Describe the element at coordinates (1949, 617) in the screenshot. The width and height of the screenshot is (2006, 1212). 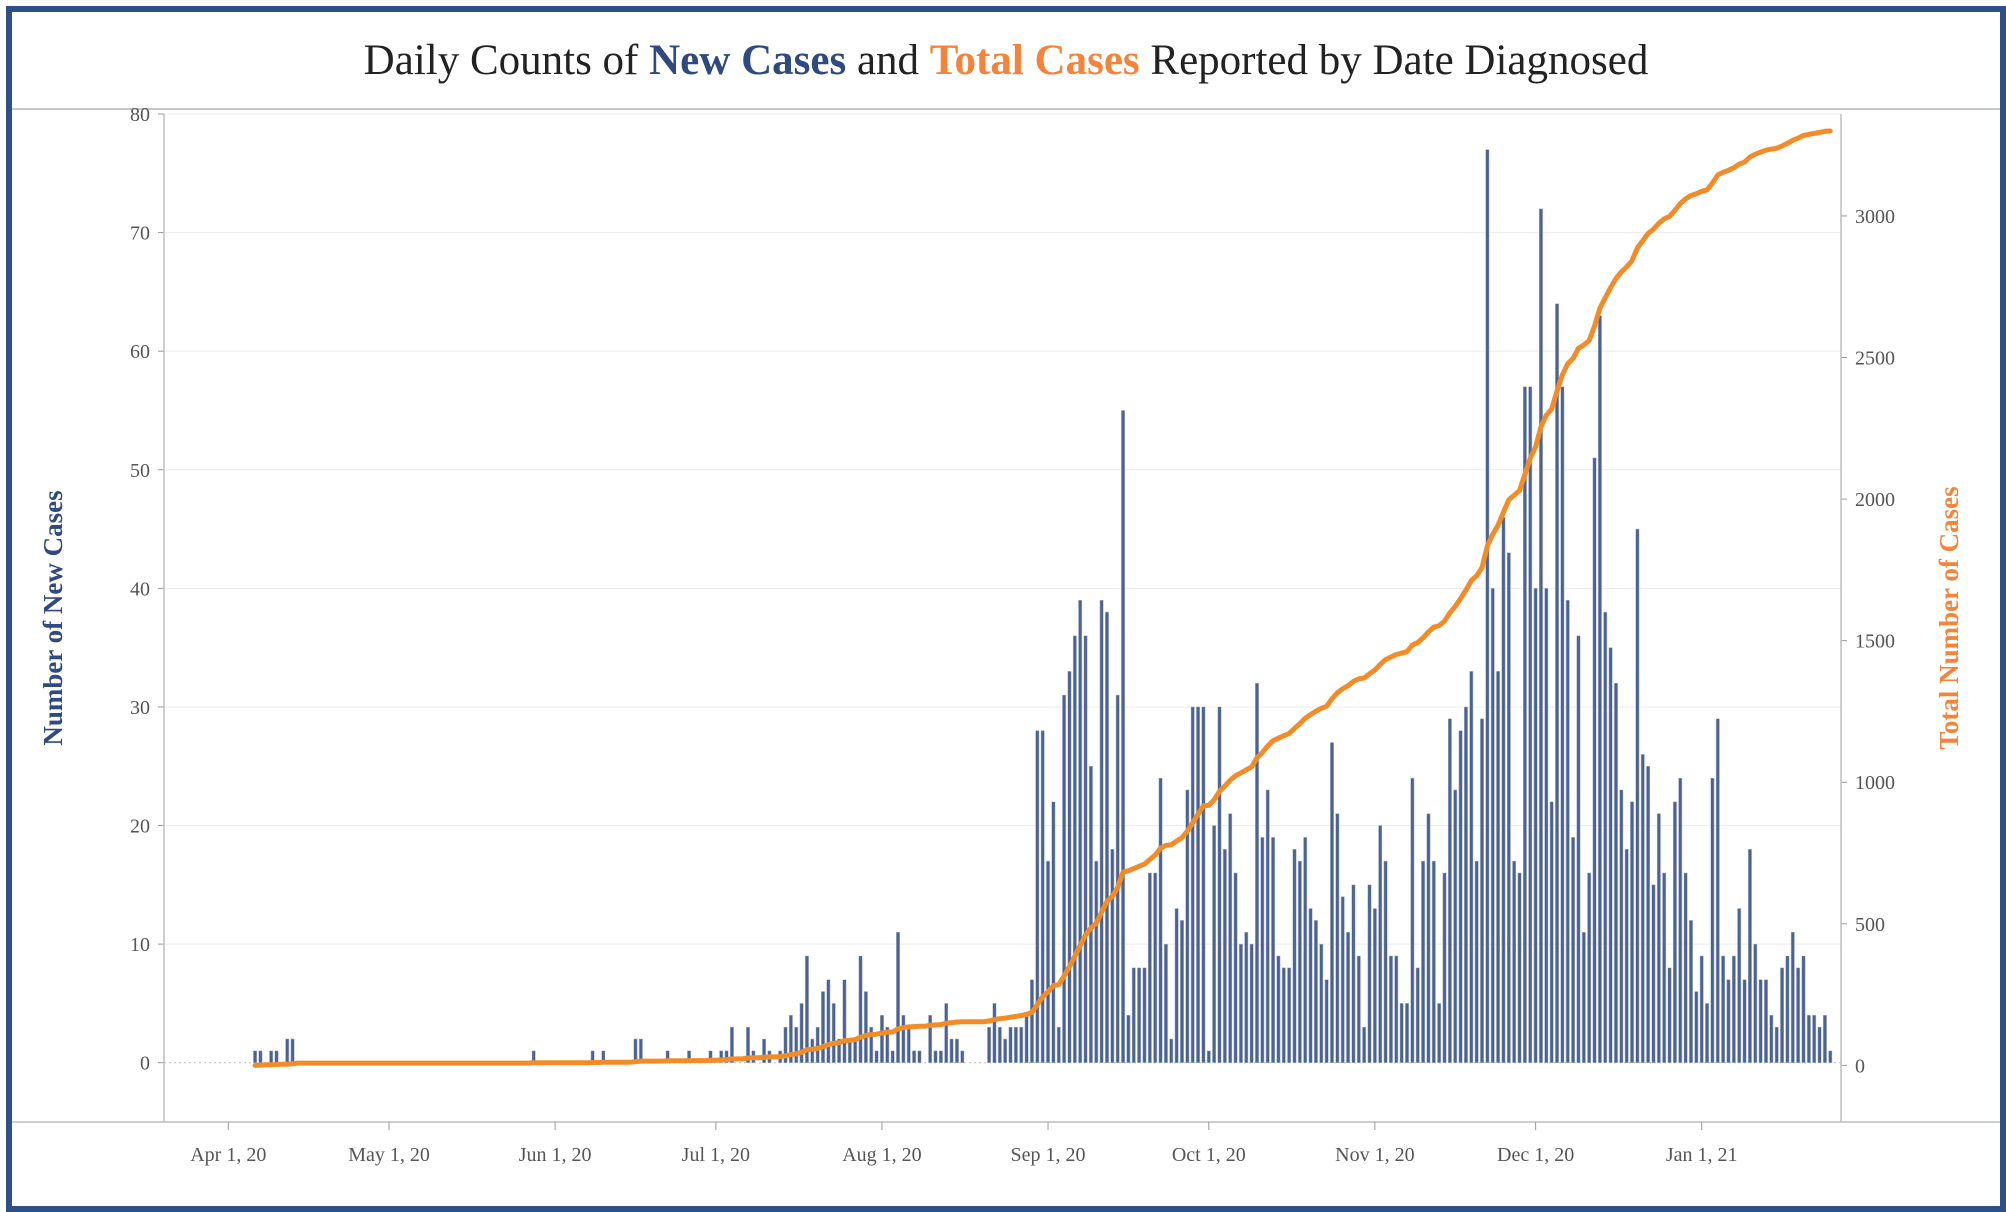
I see `y-right-axis-title: Total Number of Cases` at that location.